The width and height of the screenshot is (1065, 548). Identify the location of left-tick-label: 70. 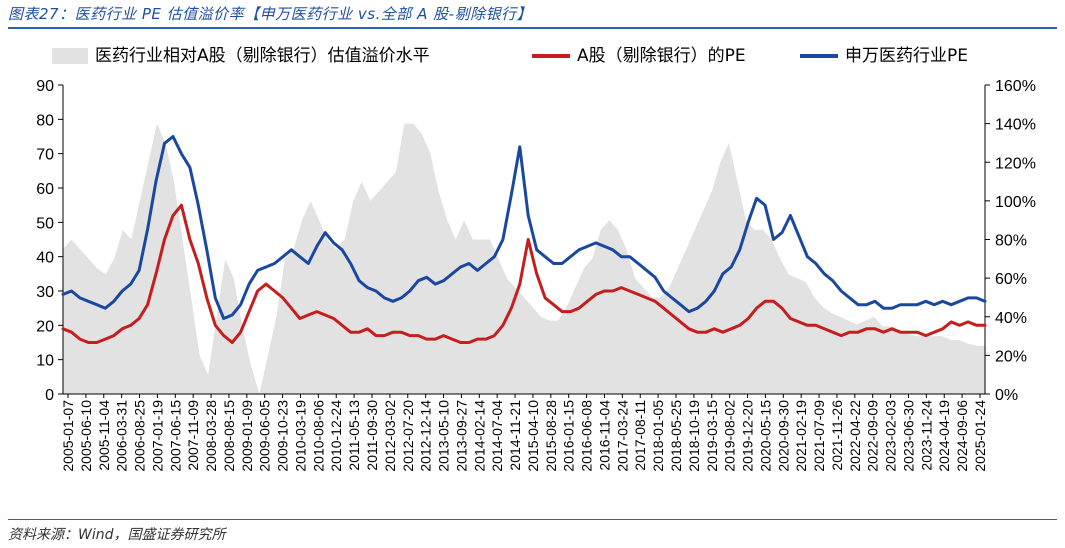
(45, 155).